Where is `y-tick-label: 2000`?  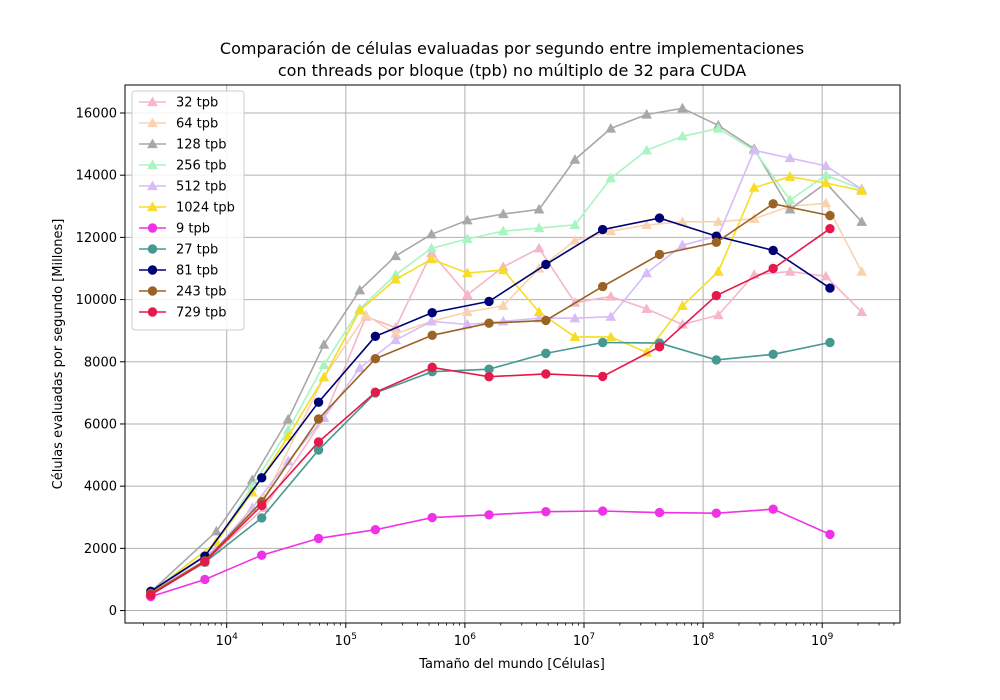 y-tick-label: 2000 is located at coordinates (100, 549).